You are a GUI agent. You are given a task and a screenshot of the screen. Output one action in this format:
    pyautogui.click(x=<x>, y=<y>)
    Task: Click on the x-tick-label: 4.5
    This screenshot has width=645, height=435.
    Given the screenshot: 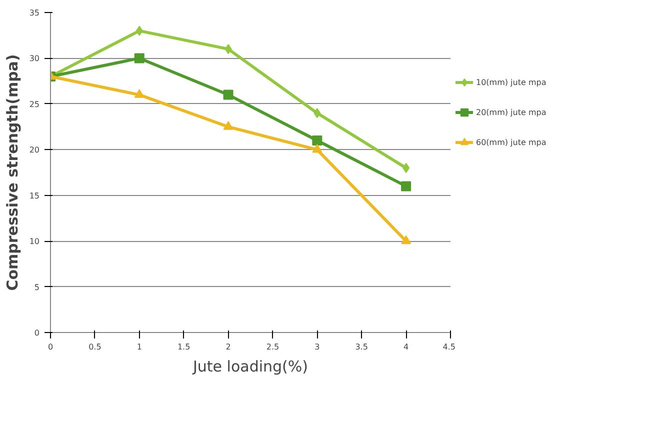 What is the action you would take?
    pyautogui.click(x=449, y=347)
    